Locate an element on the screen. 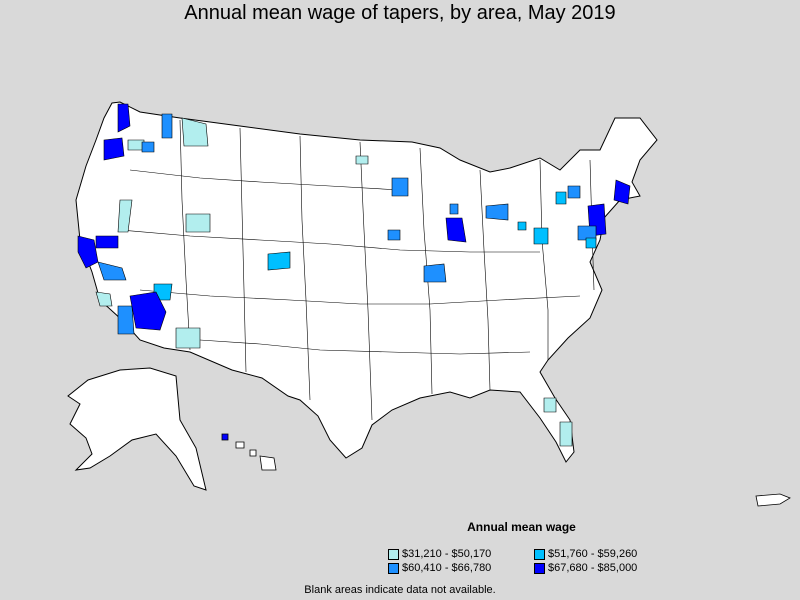  area-ca-coast is located at coordinates (104, 299).